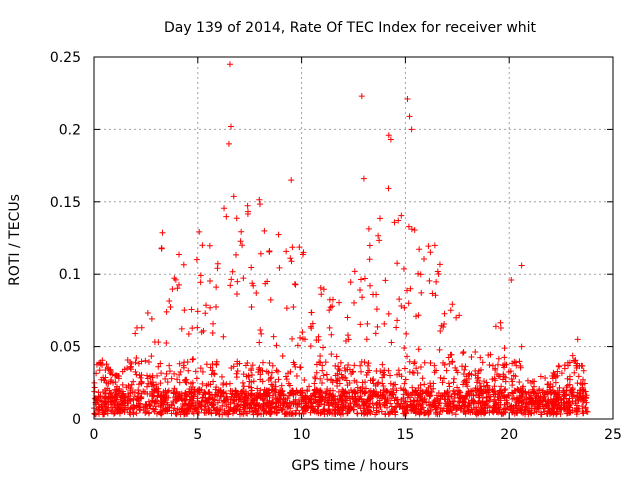  I want to click on data-point-outlier, so click(521, 346).